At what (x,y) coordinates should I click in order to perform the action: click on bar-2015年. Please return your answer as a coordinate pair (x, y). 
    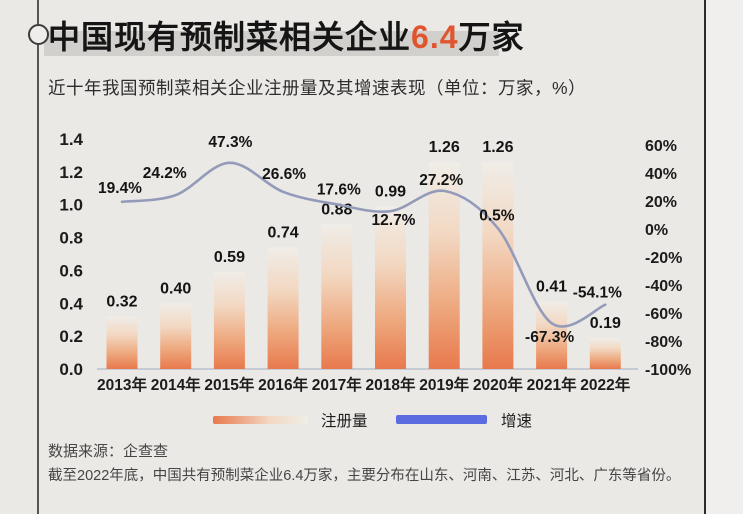
    Looking at the image, I should click on (229, 320).